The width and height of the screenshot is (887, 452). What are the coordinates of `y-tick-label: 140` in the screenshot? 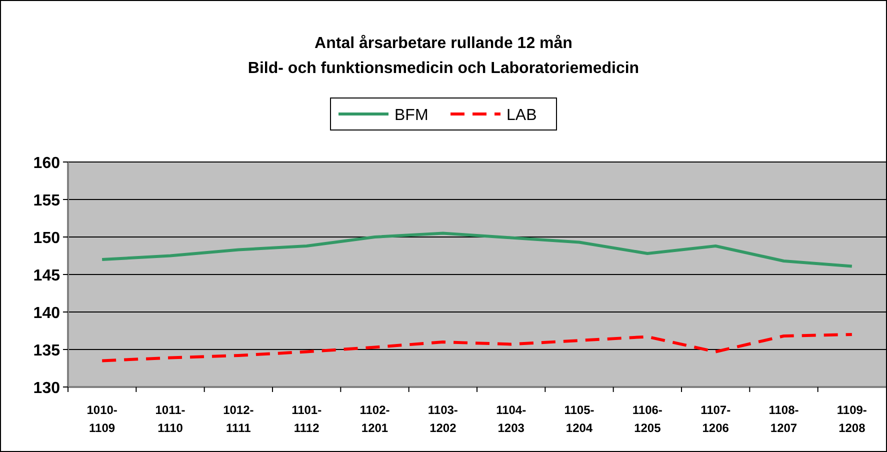 It's located at (46, 313).